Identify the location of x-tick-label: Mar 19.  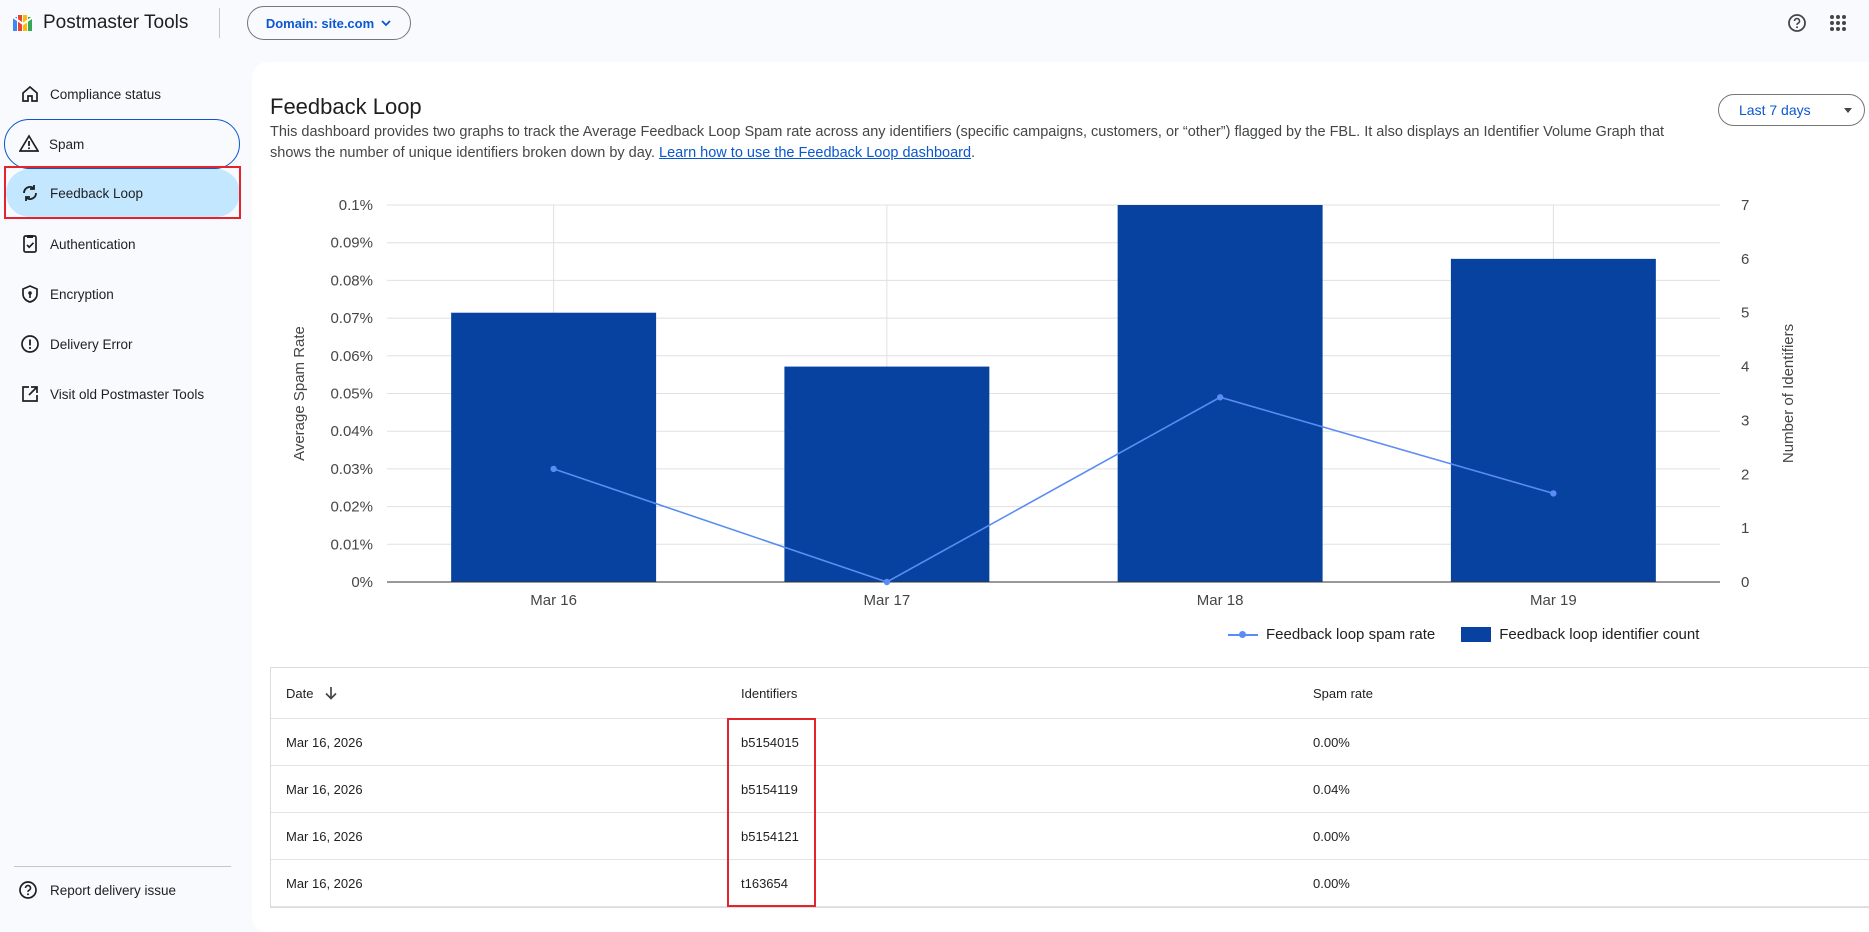
(1553, 600).